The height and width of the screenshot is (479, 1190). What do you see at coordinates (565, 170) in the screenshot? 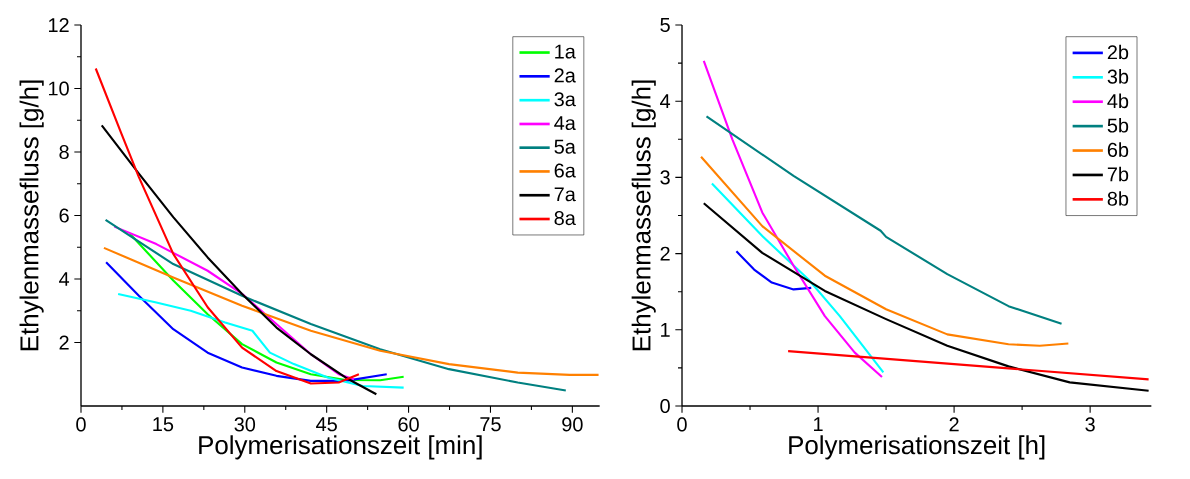
I see `legend-label: 6a` at bounding box center [565, 170].